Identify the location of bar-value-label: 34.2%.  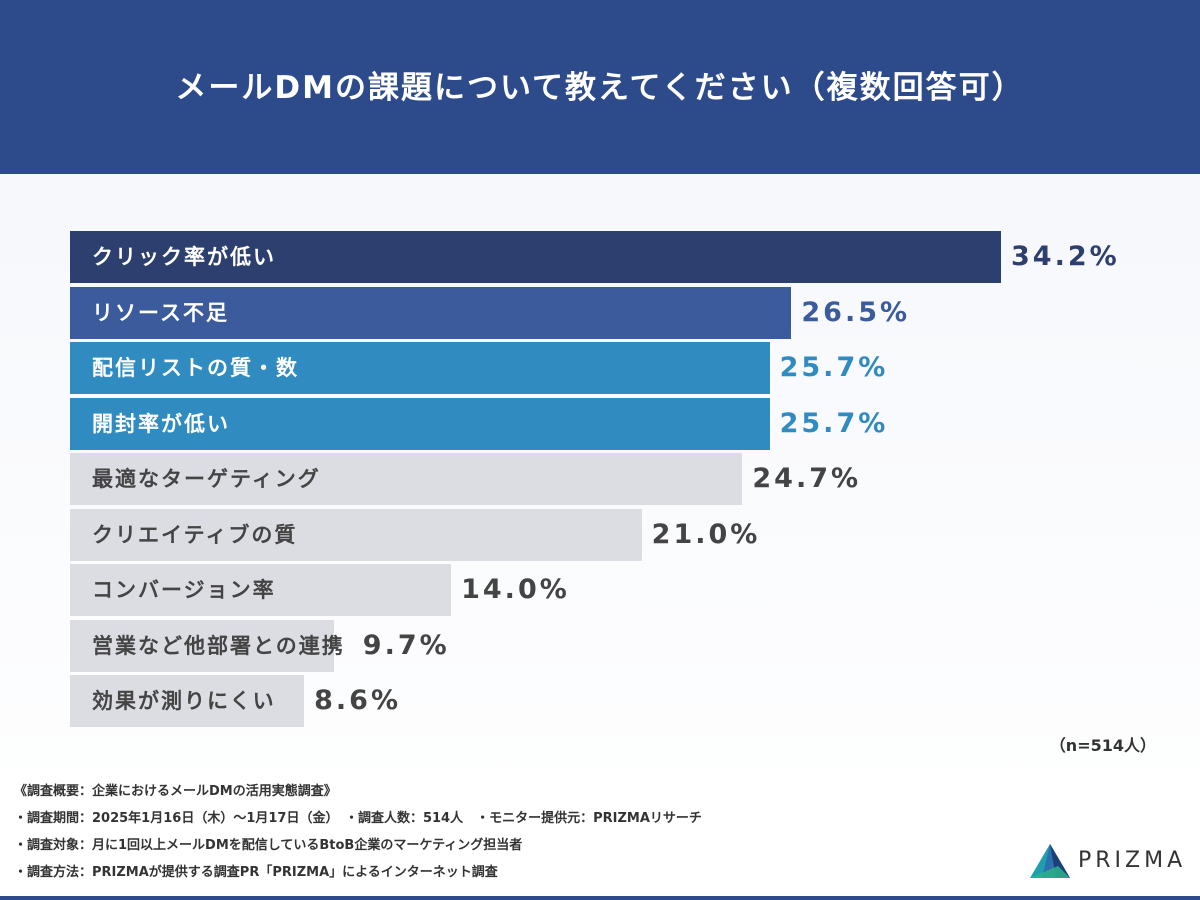
(1065, 256).